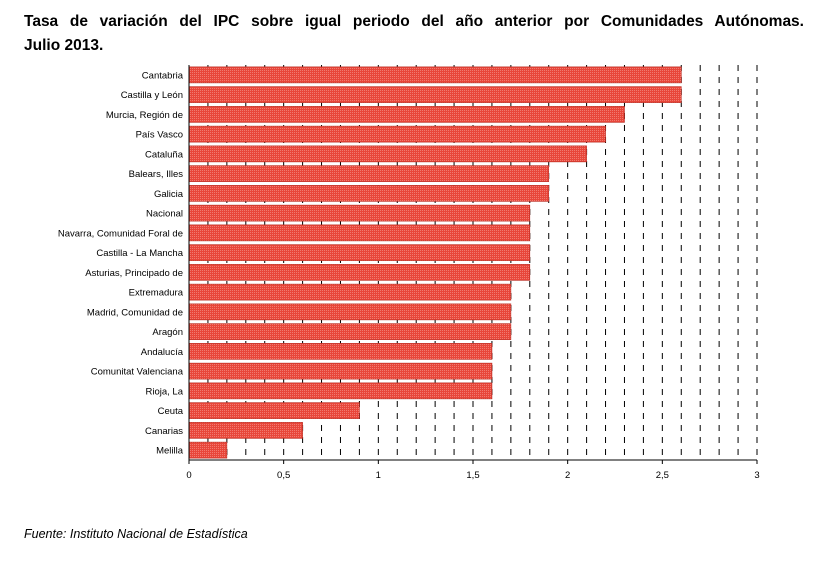 The height and width of the screenshot is (575, 829). Describe the element at coordinates (156, 293) in the screenshot. I see `category-label: Extremadura` at that location.